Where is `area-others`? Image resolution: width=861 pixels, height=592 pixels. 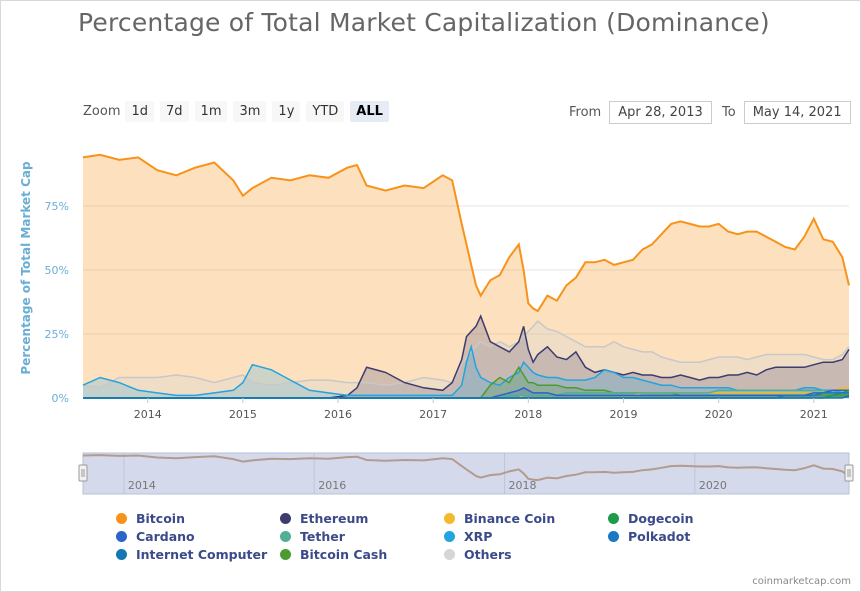
area-others is located at coordinates (466, 359).